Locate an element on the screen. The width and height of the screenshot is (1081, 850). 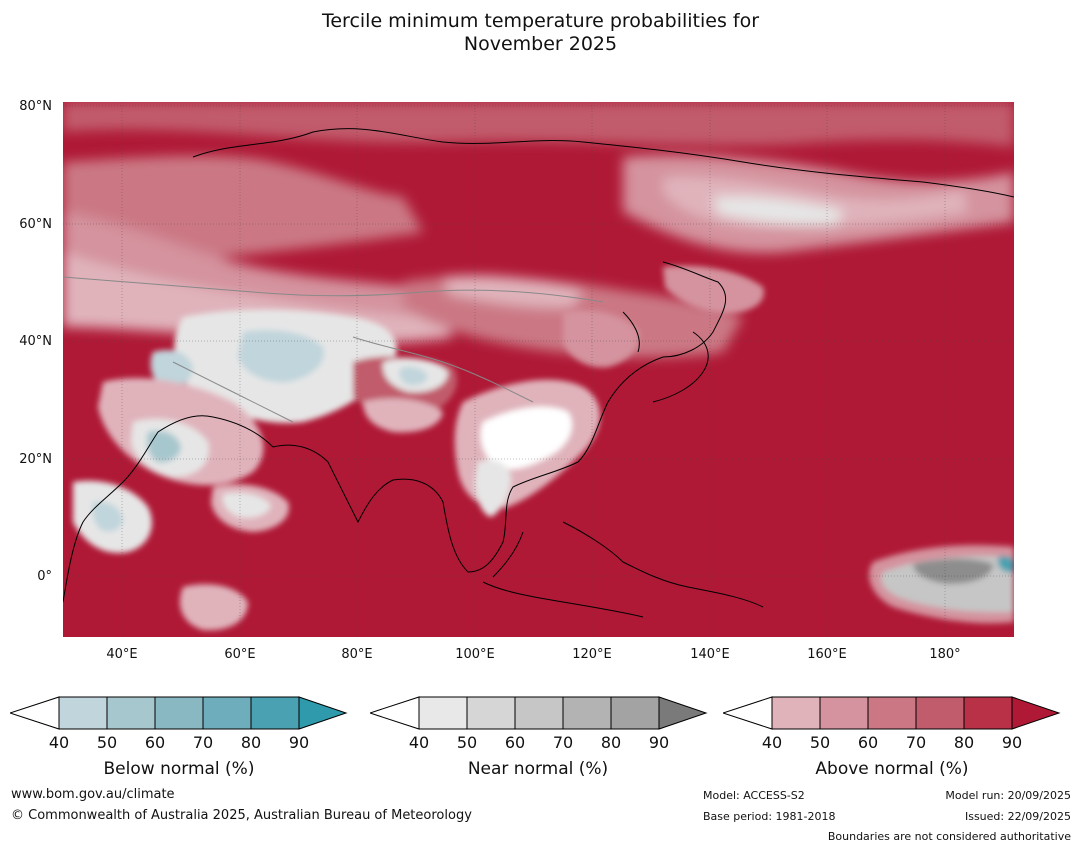
legend-near-tick: 80 is located at coordinates (611, 742).